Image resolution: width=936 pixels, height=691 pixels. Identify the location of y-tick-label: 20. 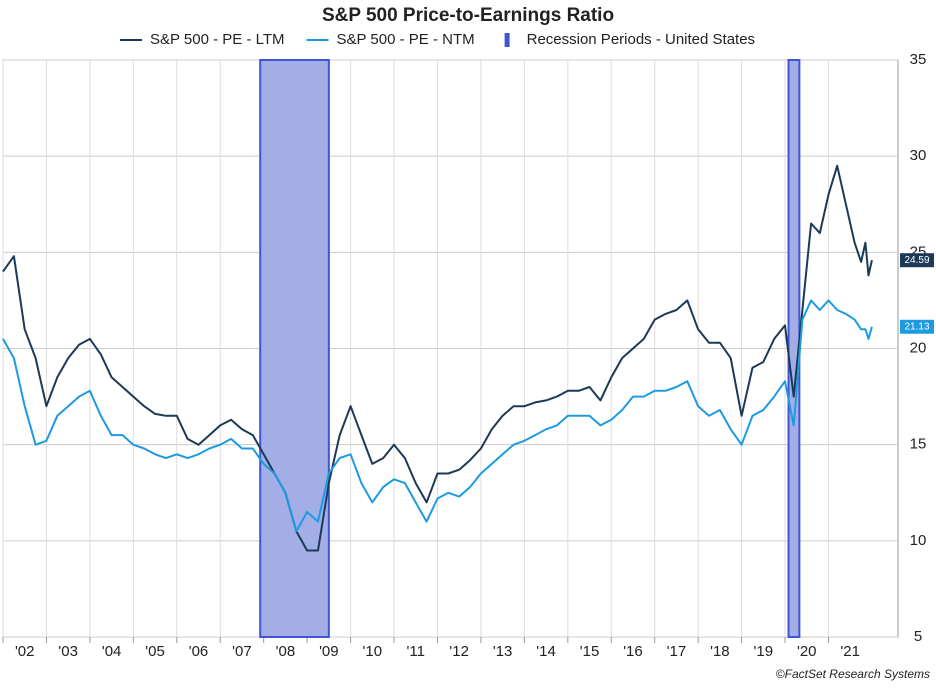
(918, 347).